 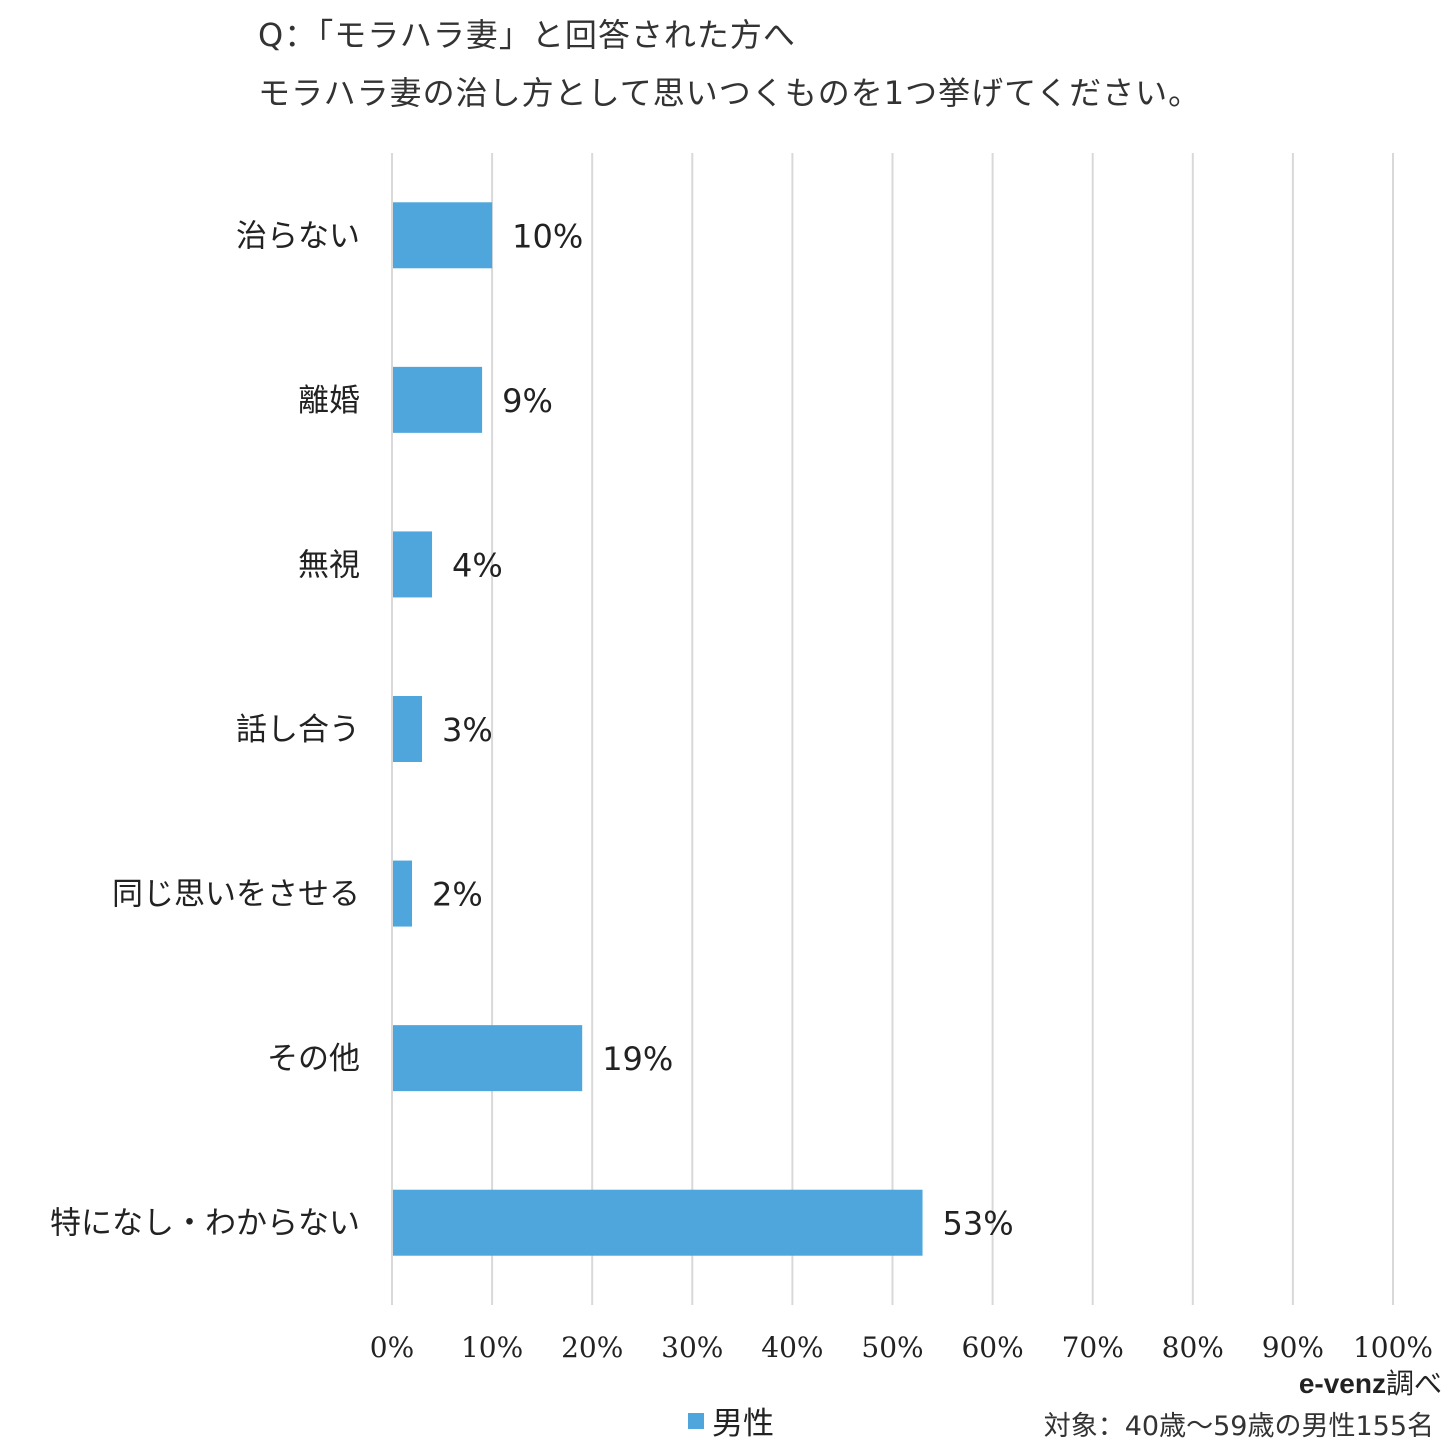 I want to click on chart-title-line-1: Q：「モラハラ妻」と回答された方へ, so click(x=527, y=35).